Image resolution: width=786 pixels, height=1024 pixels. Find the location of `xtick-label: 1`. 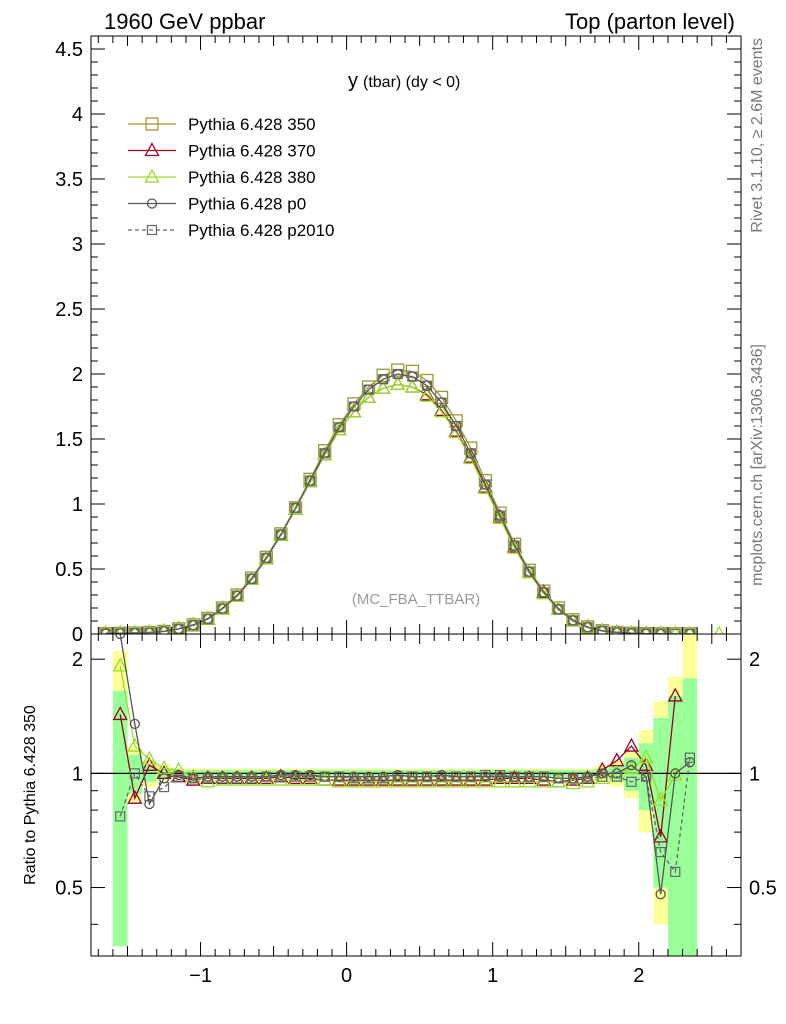

xtick-label: 1 is located at coordinates (492, 976).